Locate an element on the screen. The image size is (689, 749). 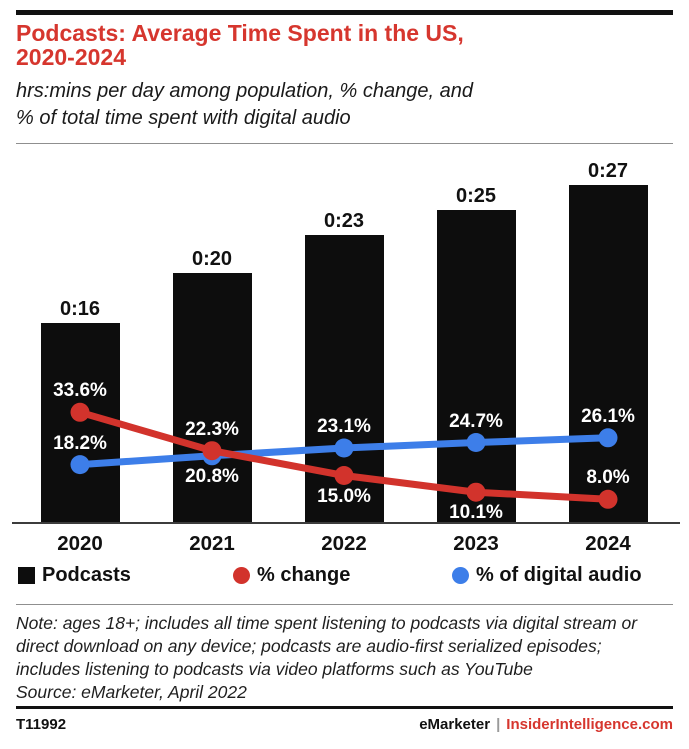
top-accent-bar is located at coordinates (344, 12).